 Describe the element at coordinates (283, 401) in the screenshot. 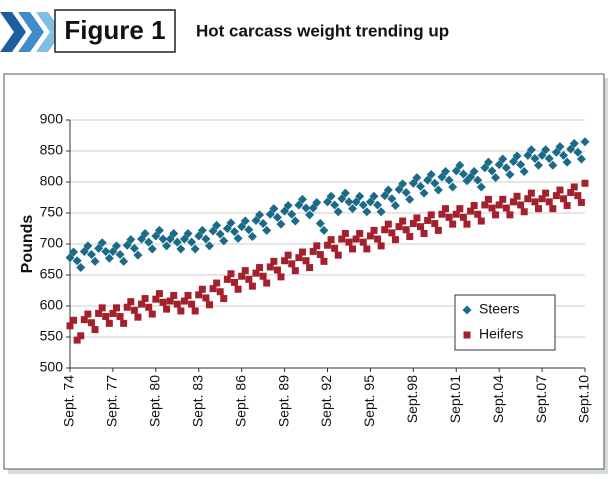

I see `x-tick-label: Sept. 89` at that location.